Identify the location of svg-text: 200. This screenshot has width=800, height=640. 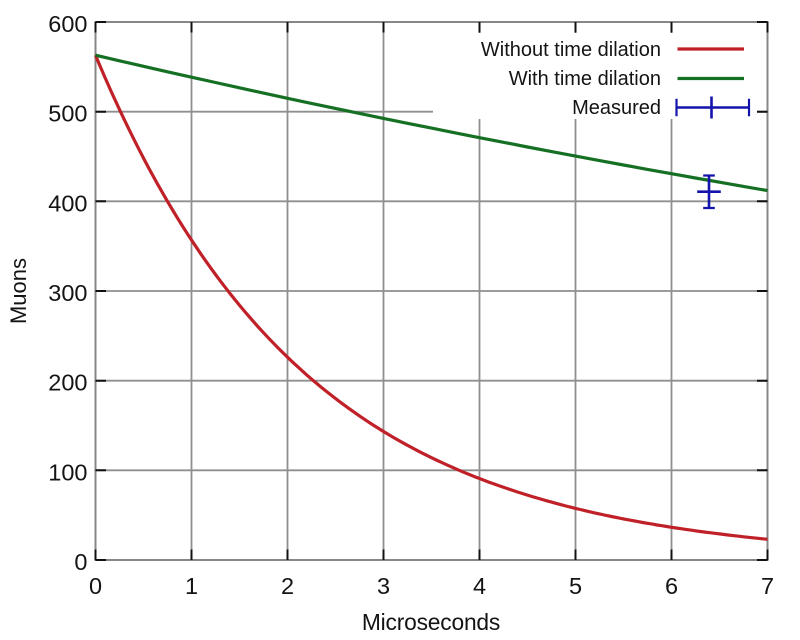
(67, 383).